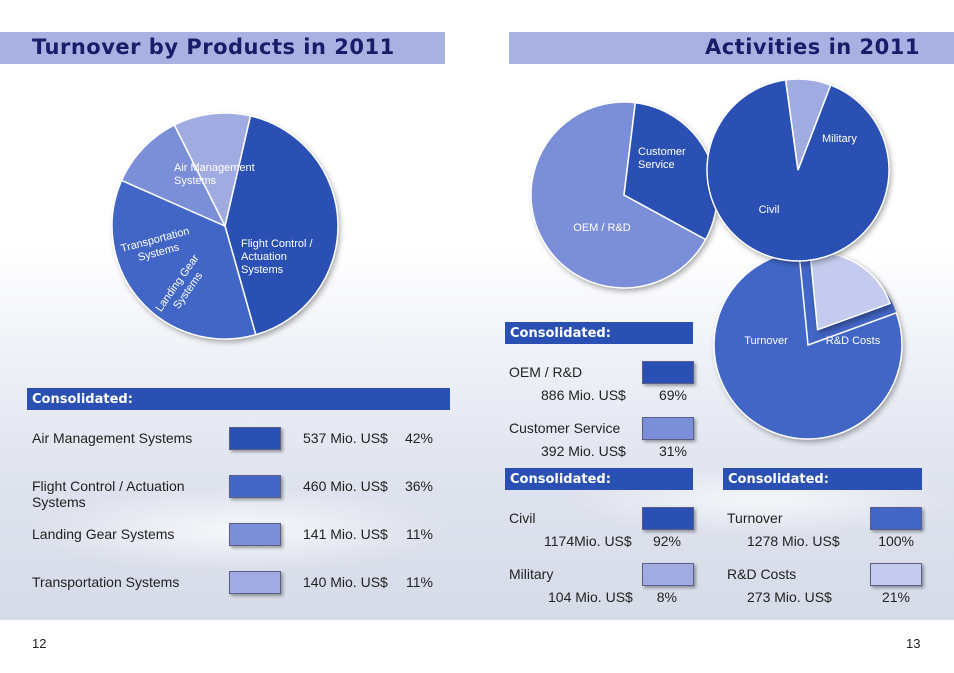  Describe the element at coordinates (560, 333) in the screenshot. I see `oem-consolidated-label: Consolidated:` at that location.